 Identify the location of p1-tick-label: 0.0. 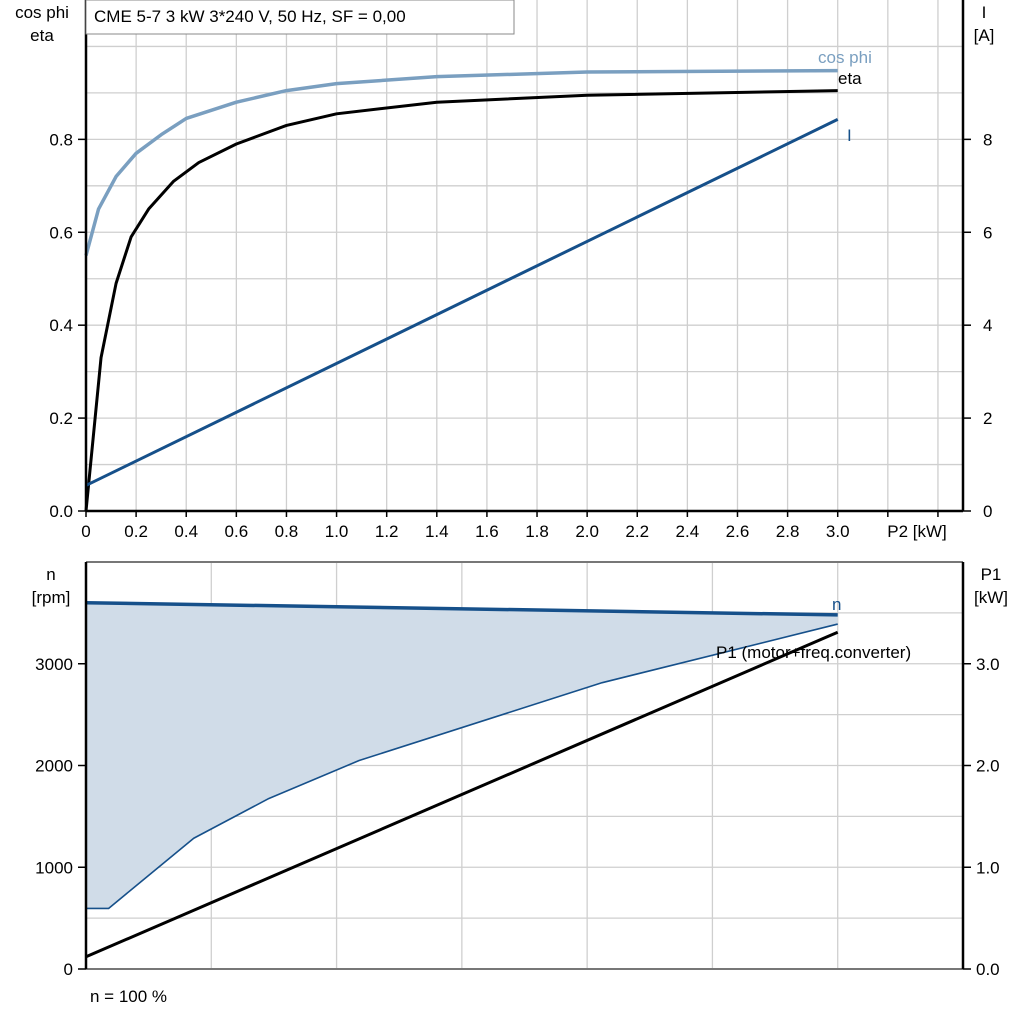
(988, 969).